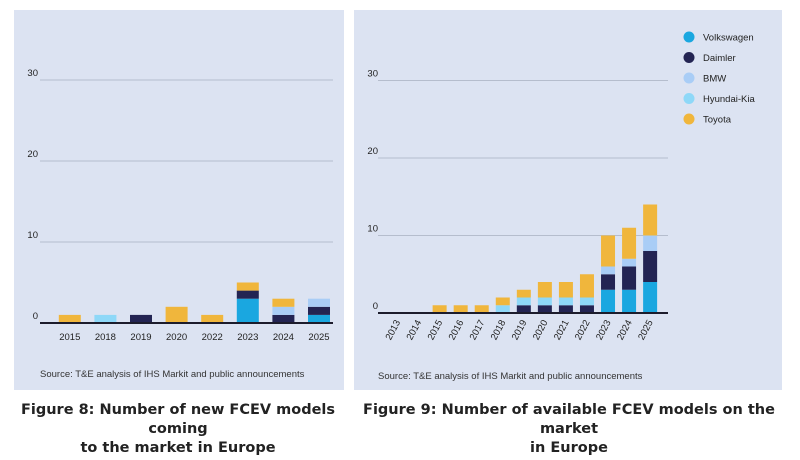 This screenshot has height=460, width=800. What do you see at coordinates (35, 316) in the screenshot?
I see `fig8-ytick-label: 0` at bounding box center [35, 316].